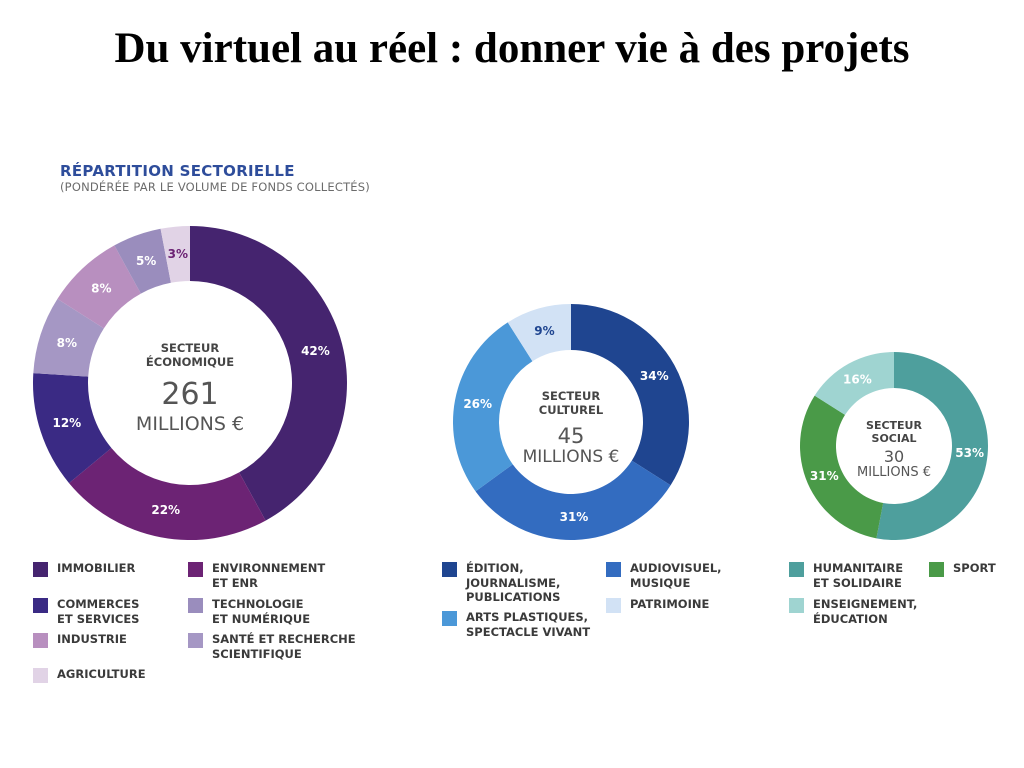 This screenshot has height=768, width=1024. I want to click on legend-item: ARTS PLASTIQUES, SPECTACLE VIVANT, so click(529, 624).